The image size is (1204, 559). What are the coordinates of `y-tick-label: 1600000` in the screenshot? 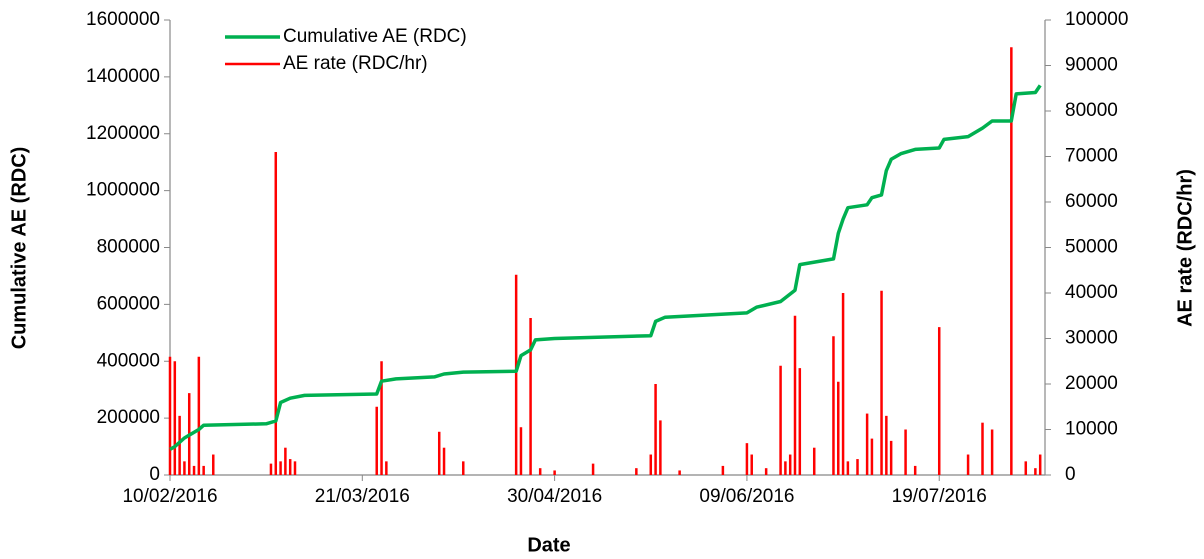 It's located at (123, 19).